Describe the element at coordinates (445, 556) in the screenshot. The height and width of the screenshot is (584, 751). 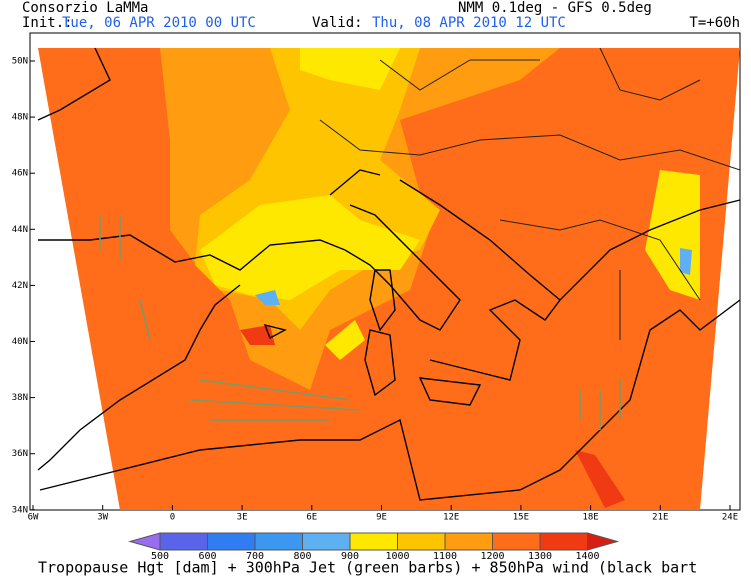
I see `colorbar-label: 1100` at that location.